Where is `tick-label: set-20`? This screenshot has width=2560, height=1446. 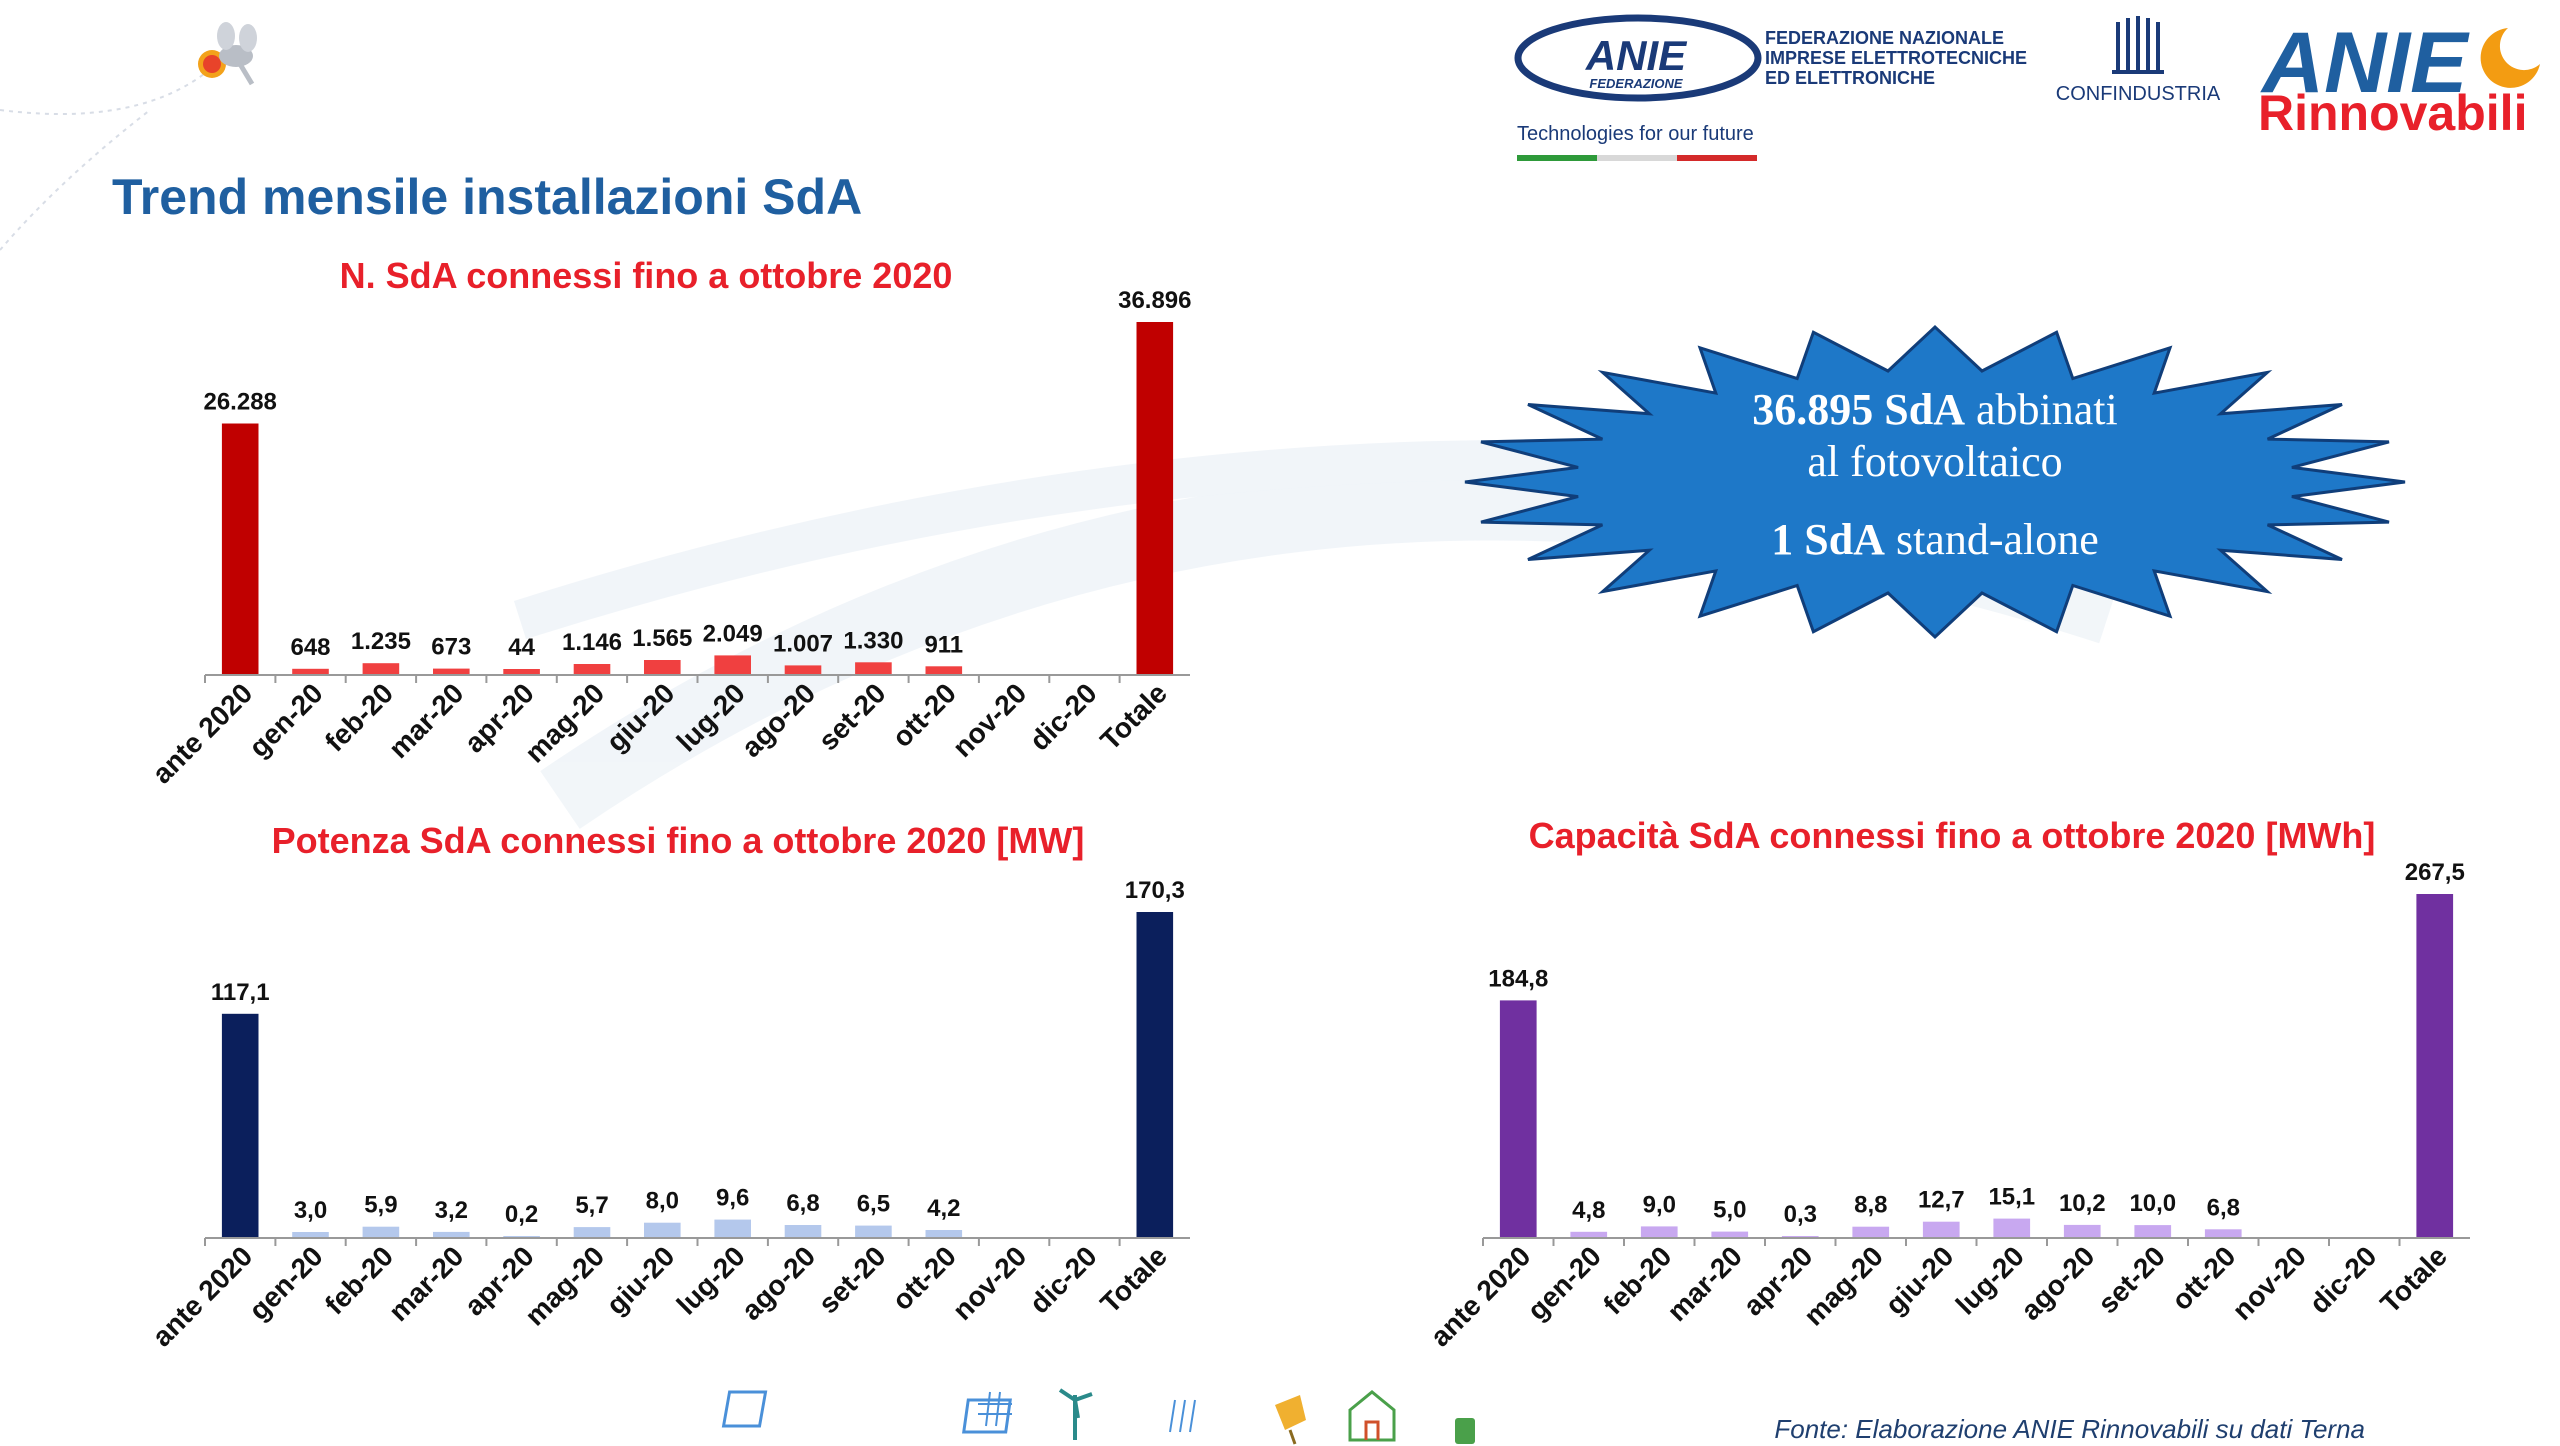
tick-label: set-20 is located at coordinates (851, 716).